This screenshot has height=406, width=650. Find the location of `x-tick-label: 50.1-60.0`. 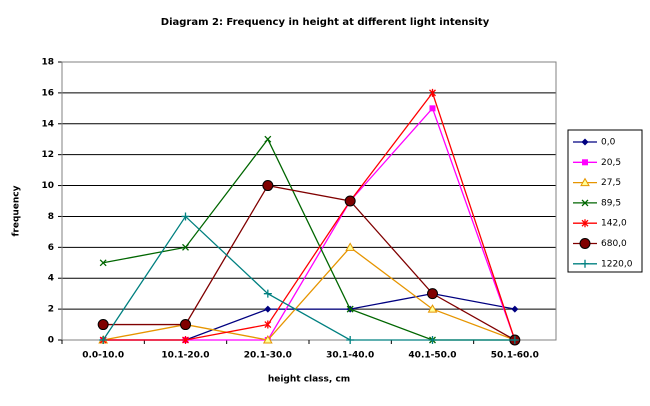

x-tick-label: 50.1-60.0 is located at coordinates (515, 356).